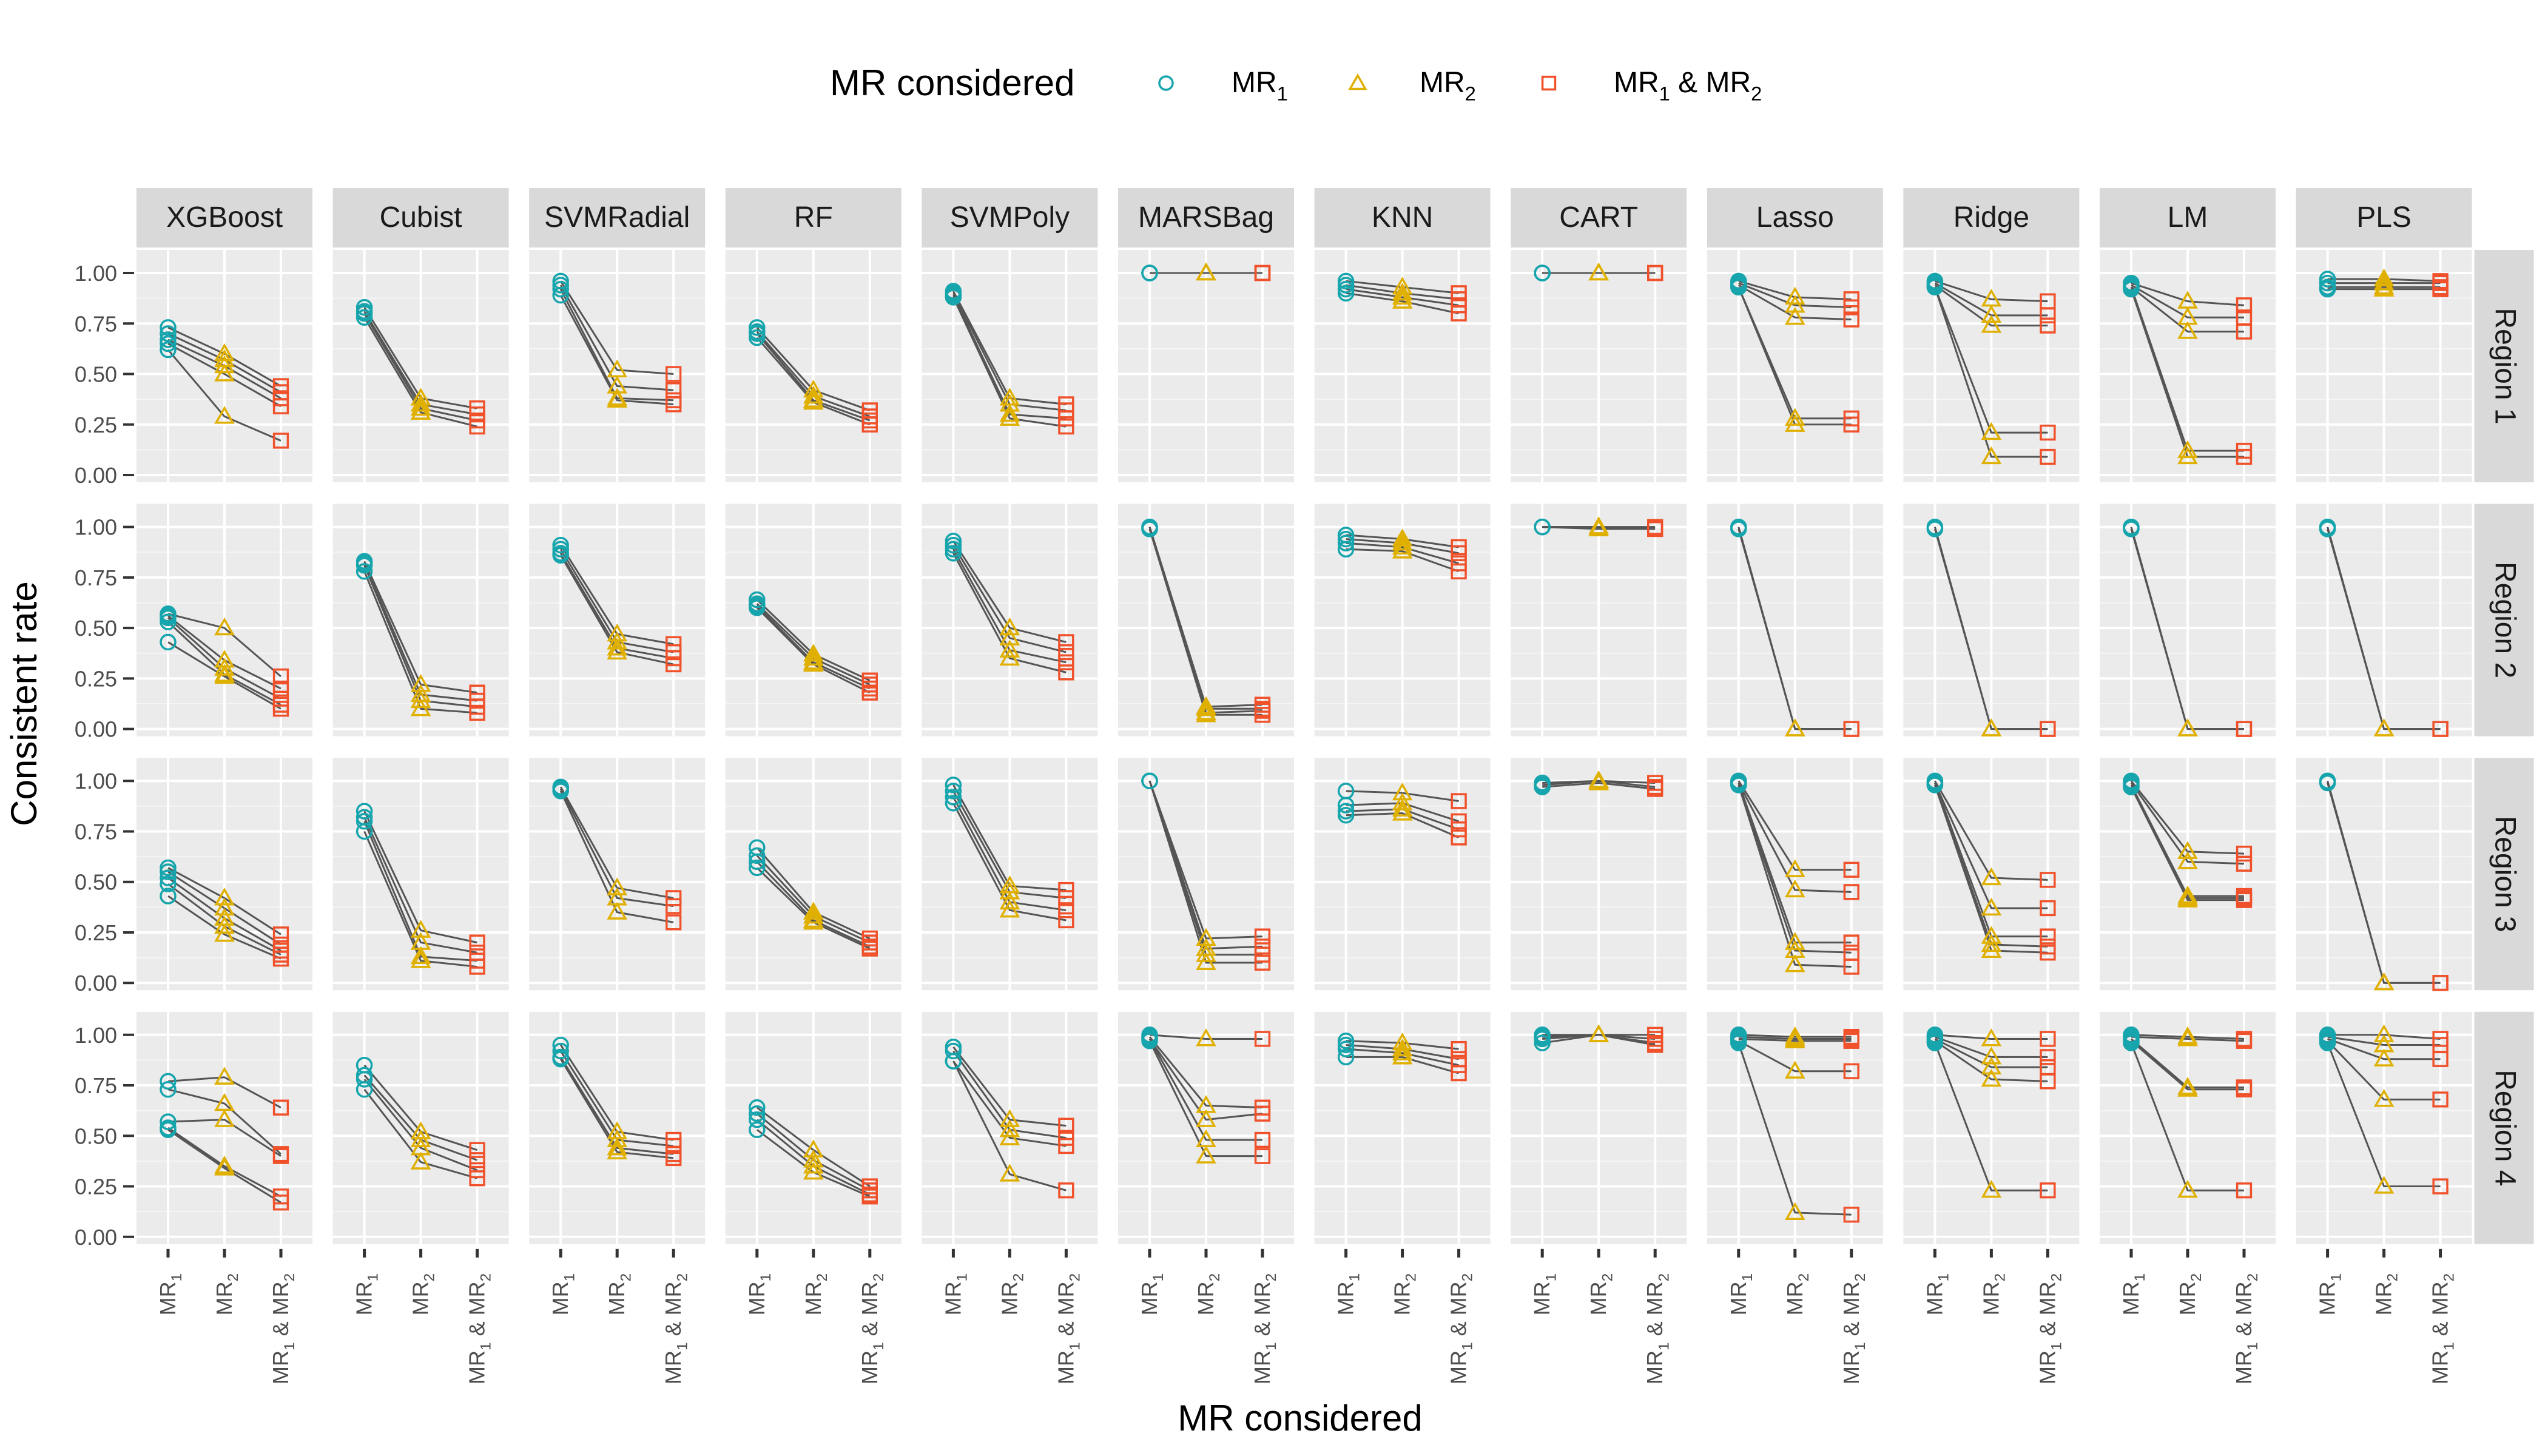 This screenshot has width=2548, height=1456. I want to click on strip-label: Cubist, so click(421, 217).